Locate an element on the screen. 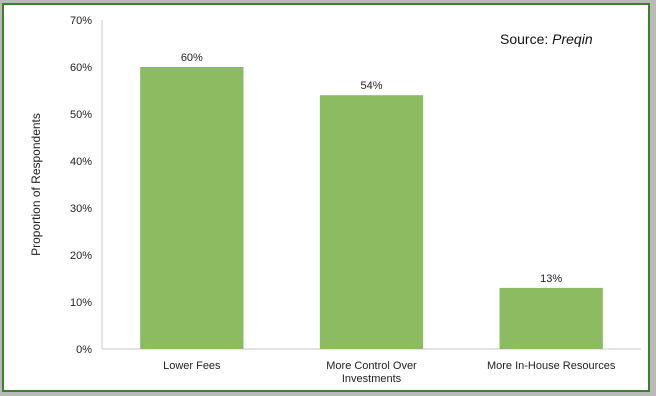 This screenshot has width=656, height=396. y-tick-label: 40% is located at coordinates (81, 162).